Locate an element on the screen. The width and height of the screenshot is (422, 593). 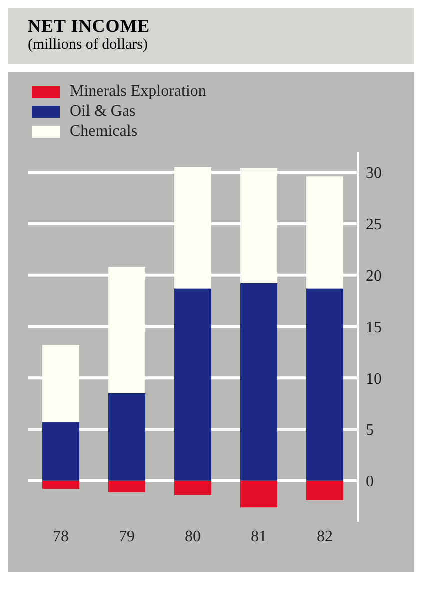
legend-label: Minerals Exploration is located at coordinates (138, 92).